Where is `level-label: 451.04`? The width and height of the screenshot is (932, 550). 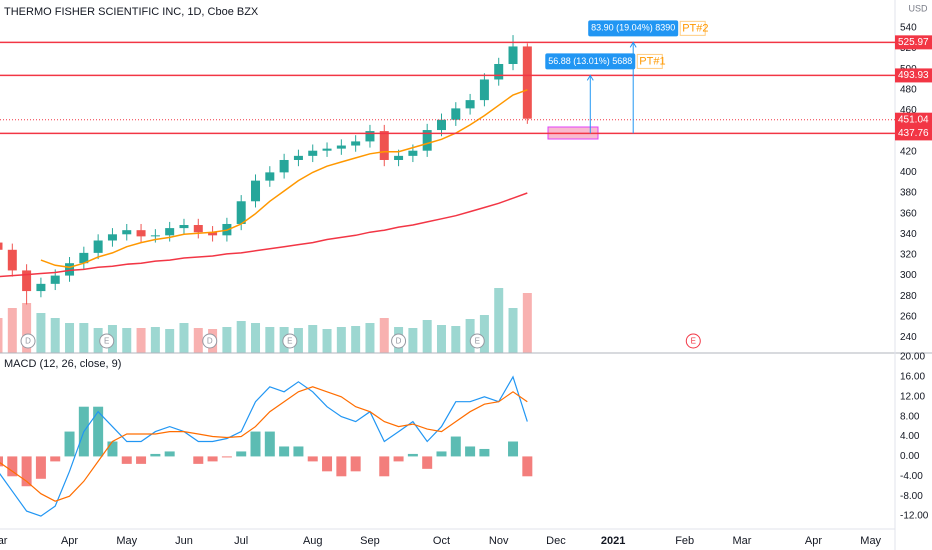 level-label: 451.04 is located at coordinates (913, 119).